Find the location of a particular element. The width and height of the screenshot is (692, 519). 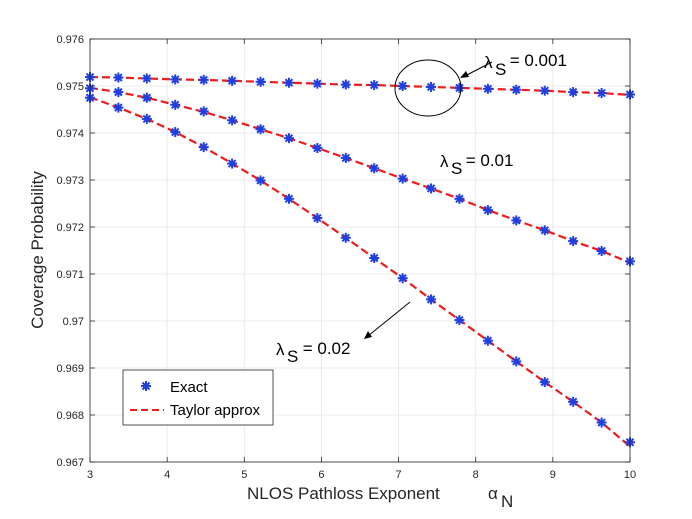

y-tick-label: 0.967 is located at coordinates (70, 463).